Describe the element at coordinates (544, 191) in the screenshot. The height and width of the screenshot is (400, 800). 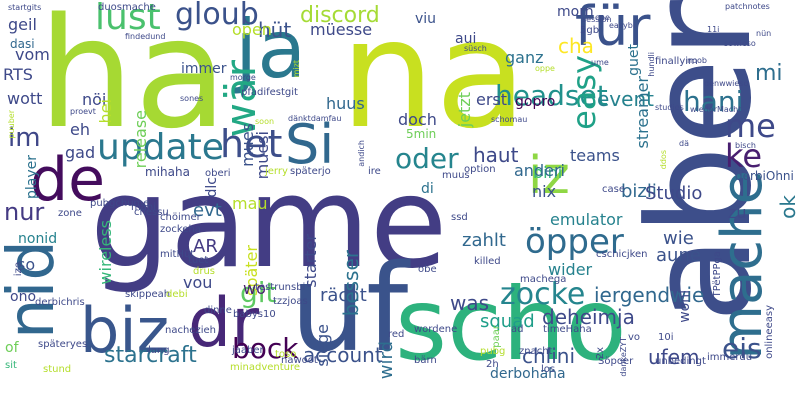
I see `word-69: nix` at that location.